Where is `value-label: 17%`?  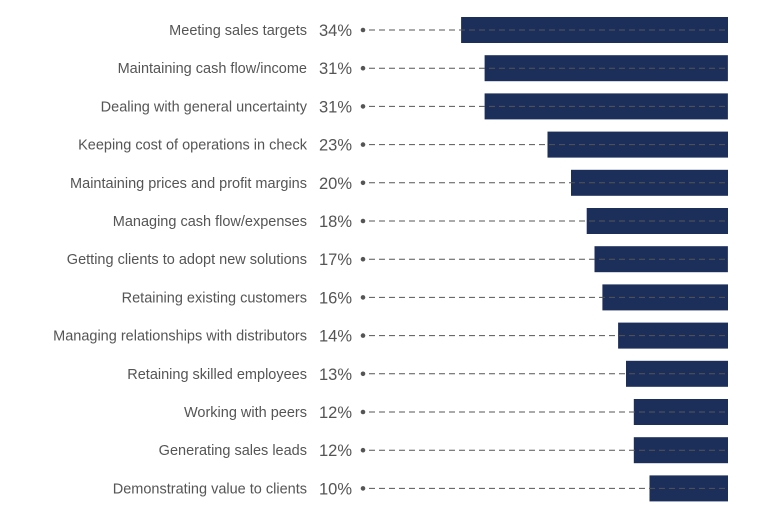 value-label: 17% is located at coordinates (335, 260).